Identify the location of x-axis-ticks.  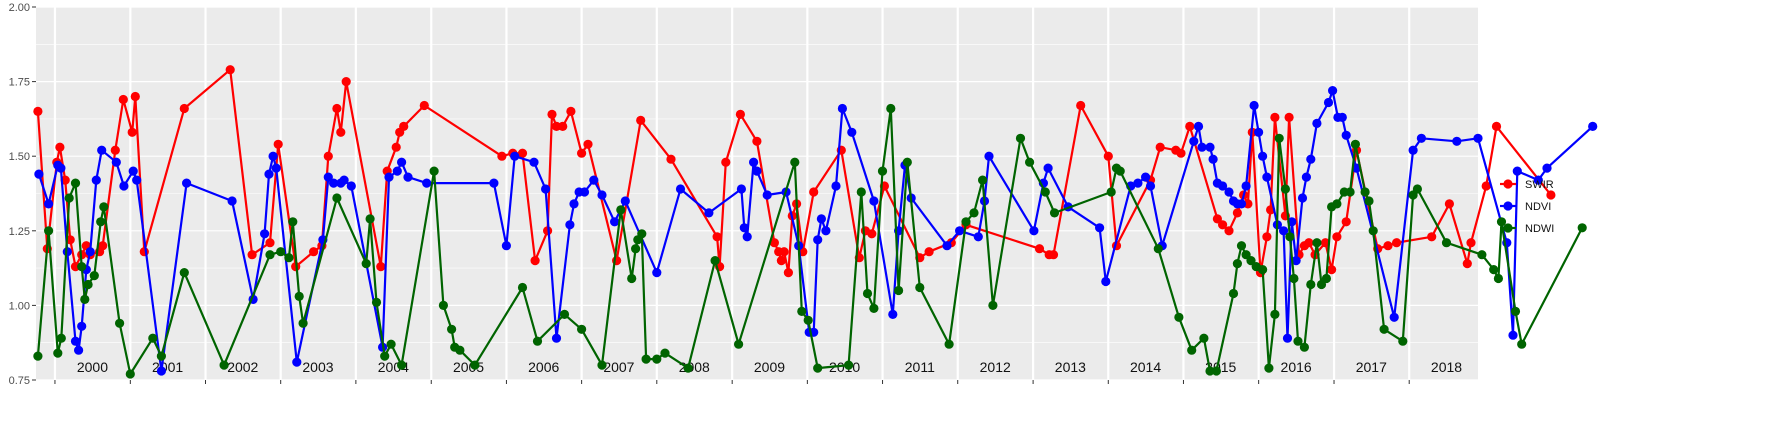
(732, 382).